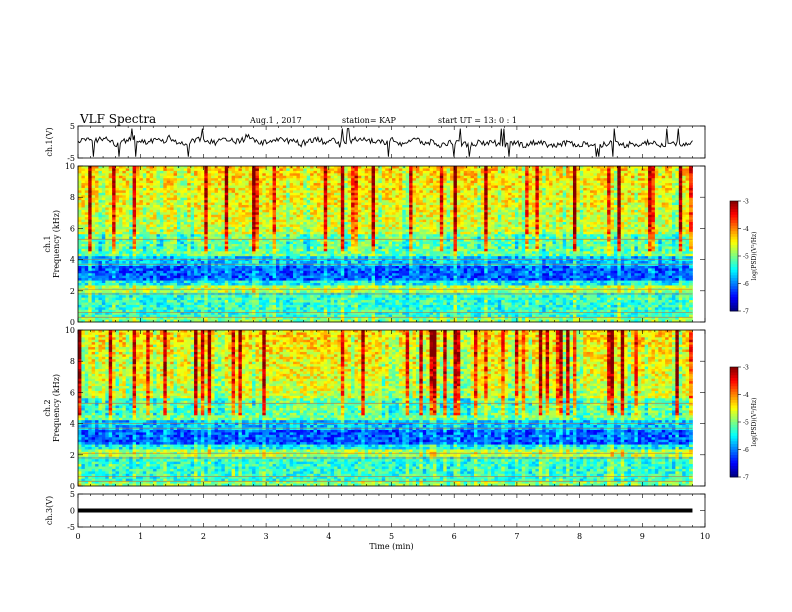  I want to click on x-axis-label: Time (min), so click(391, 546).